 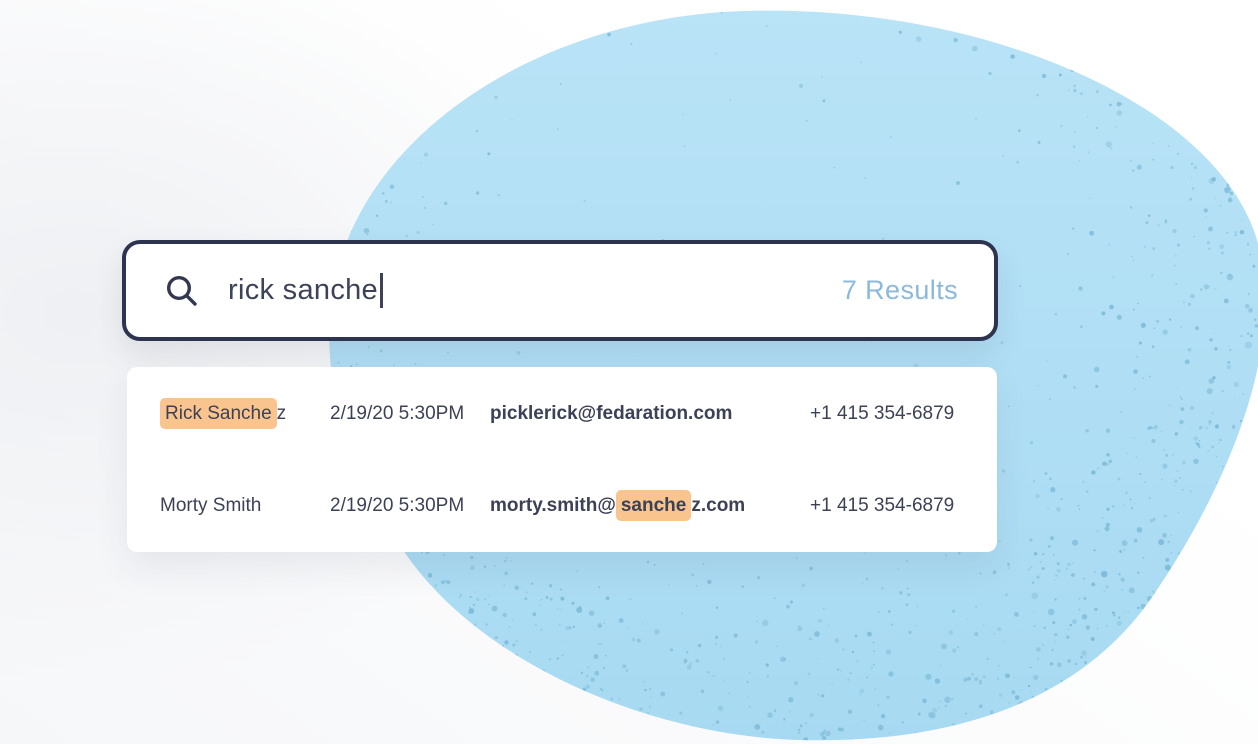 What do you see at coordinates (211, 505) in the screenshot?
I see `result-name: Morty Smith` at bounding box center [211, 505].